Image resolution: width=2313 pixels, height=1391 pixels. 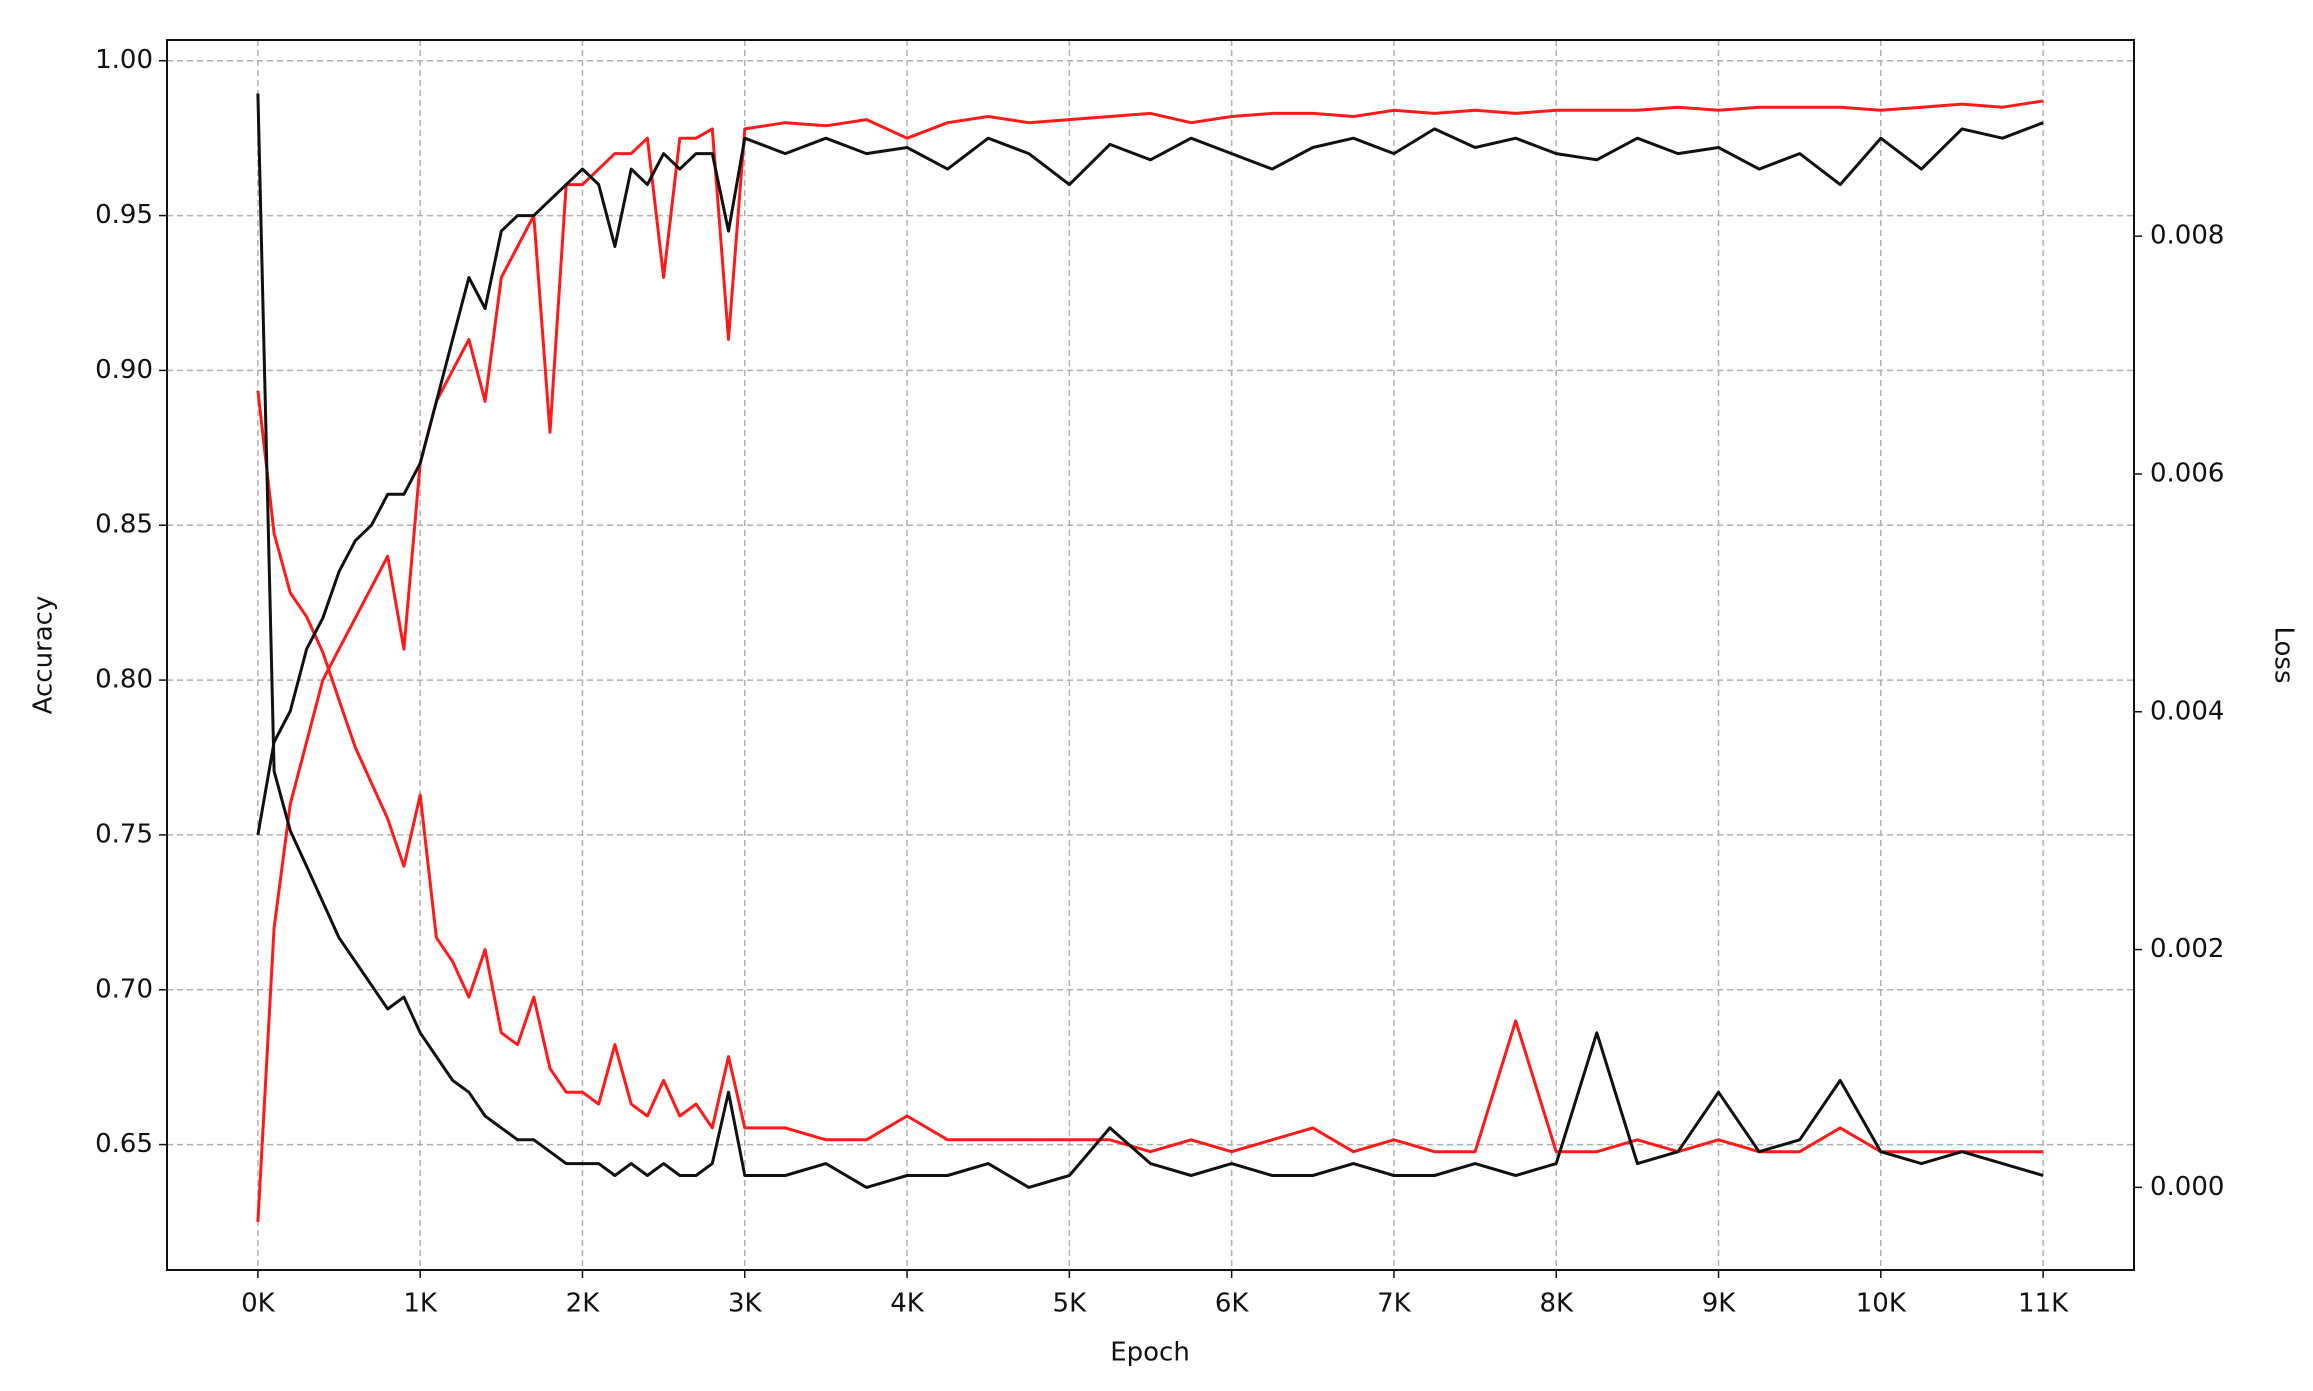 I want to click on x-tick-label: 4K, so click(x=907, y=1304).